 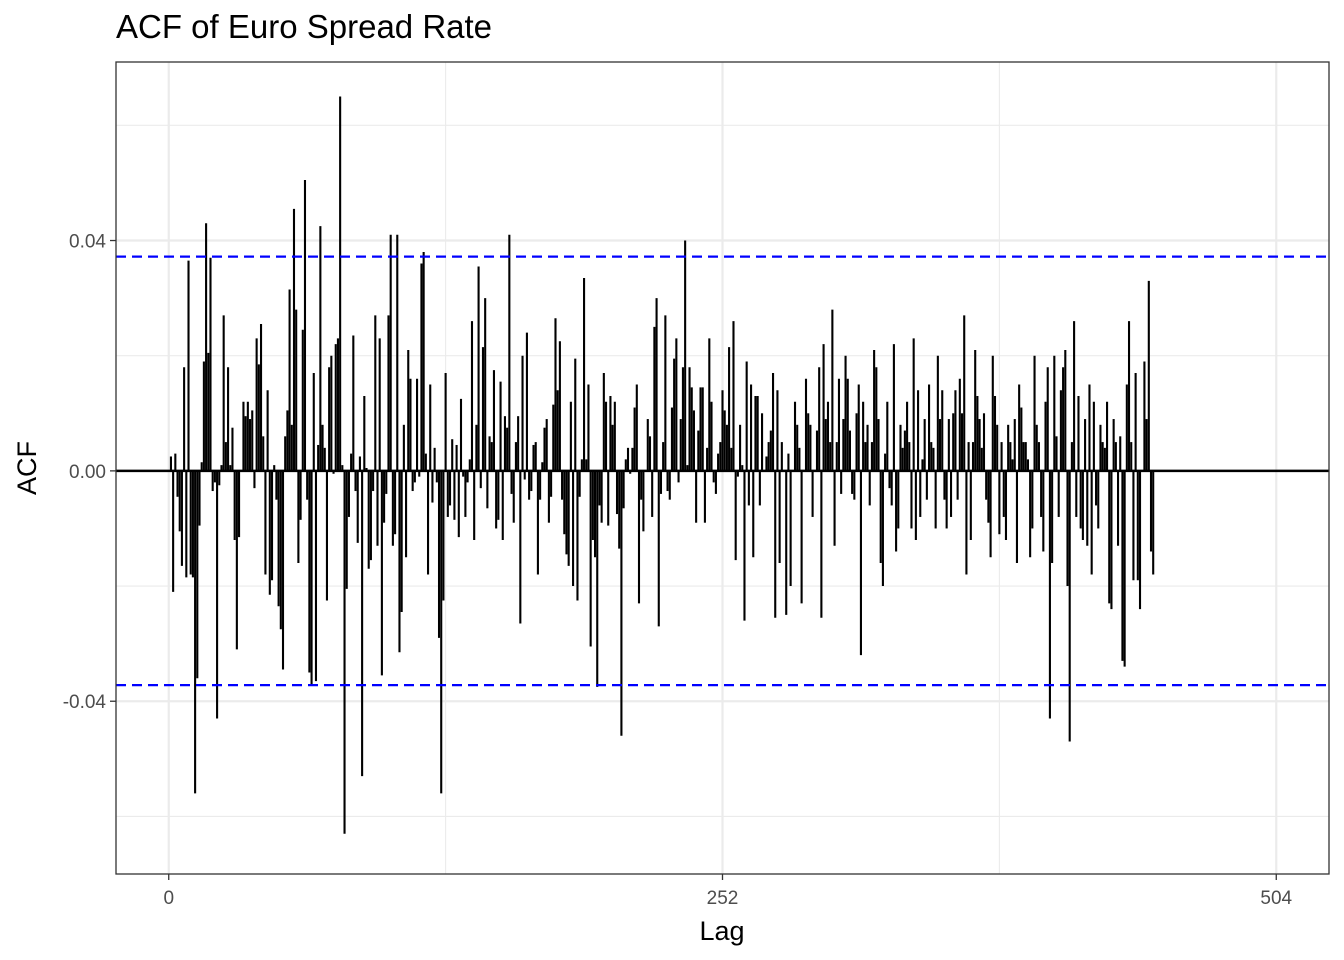 I want to click on x-tick-label: 504, so click(x=1276, y=898).